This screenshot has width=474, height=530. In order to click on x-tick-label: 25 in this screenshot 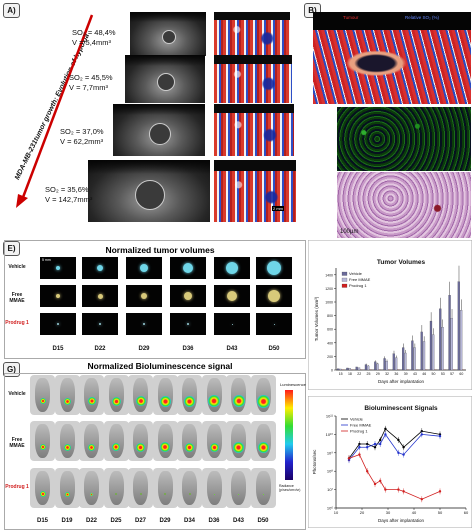, I will do `click(369, 374)`.